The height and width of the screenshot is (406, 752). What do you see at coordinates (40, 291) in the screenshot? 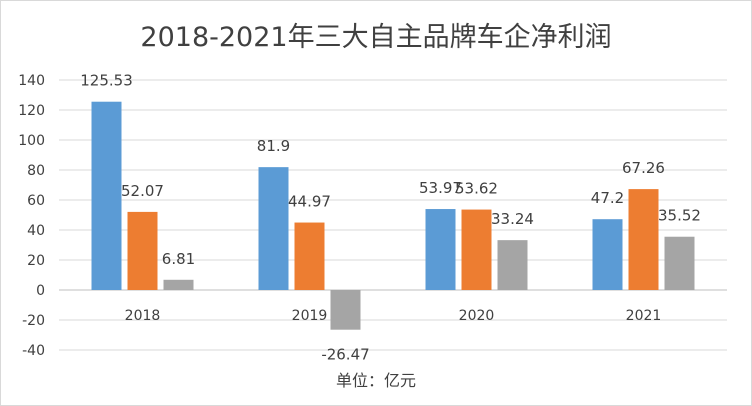
I see `y-tick-label: 0` at bounding box center [40, 291].